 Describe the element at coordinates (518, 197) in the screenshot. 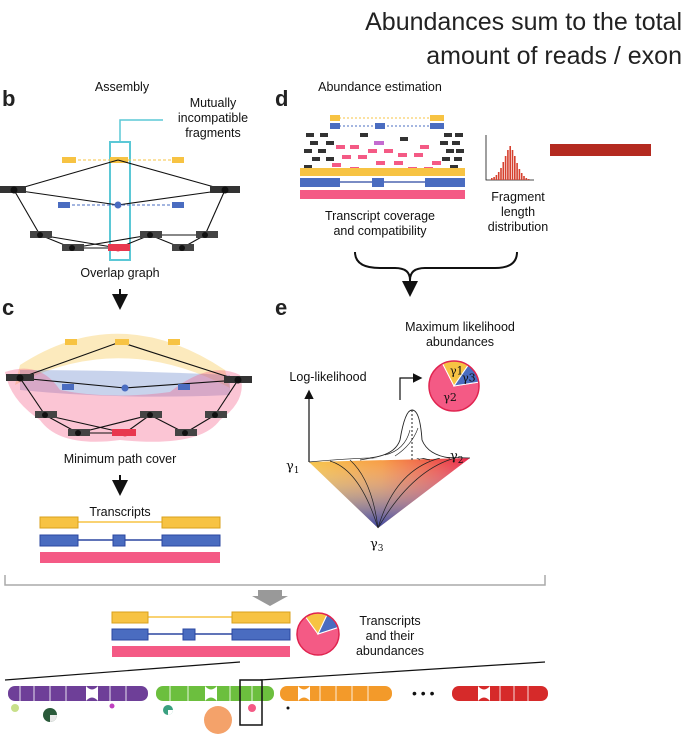

I see `fragment-line-1: Fragment` at that location.